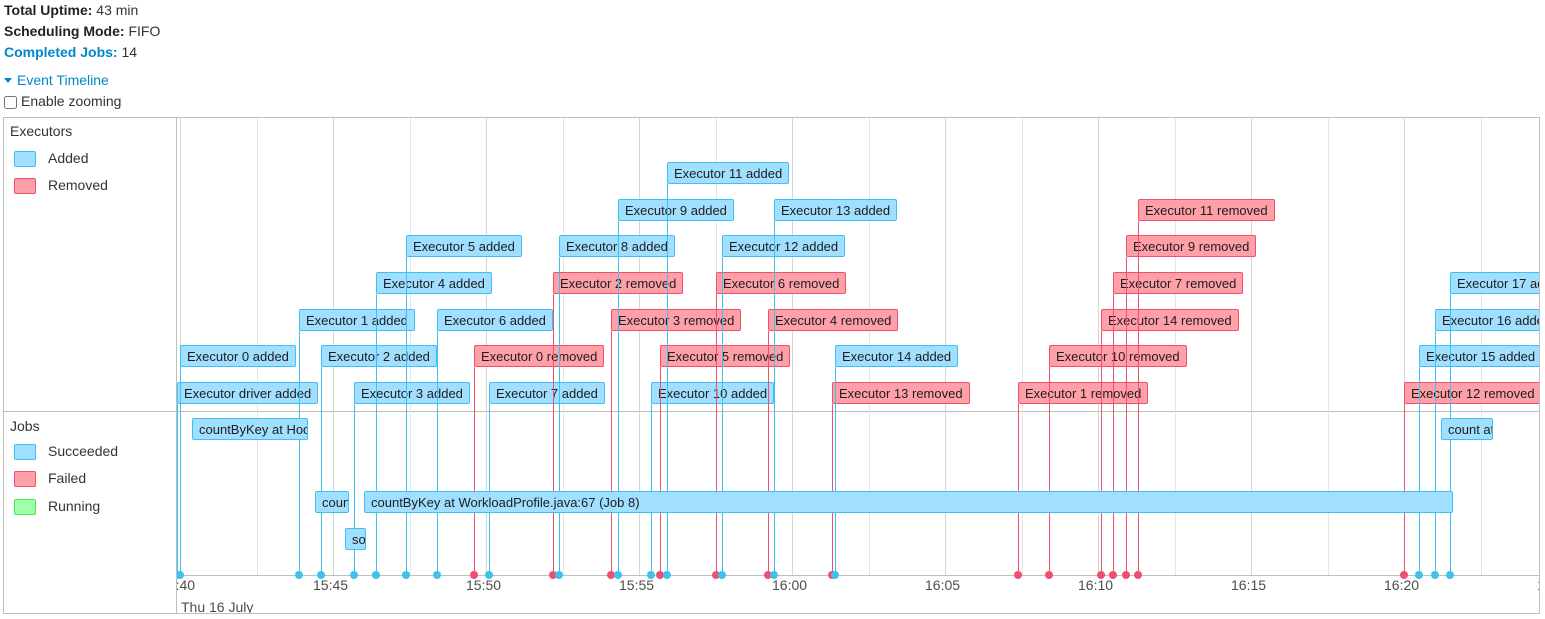 This screenshot has width=1545, height=619. I want to click on executor-event: Executor 8 added, so click(617, 246).